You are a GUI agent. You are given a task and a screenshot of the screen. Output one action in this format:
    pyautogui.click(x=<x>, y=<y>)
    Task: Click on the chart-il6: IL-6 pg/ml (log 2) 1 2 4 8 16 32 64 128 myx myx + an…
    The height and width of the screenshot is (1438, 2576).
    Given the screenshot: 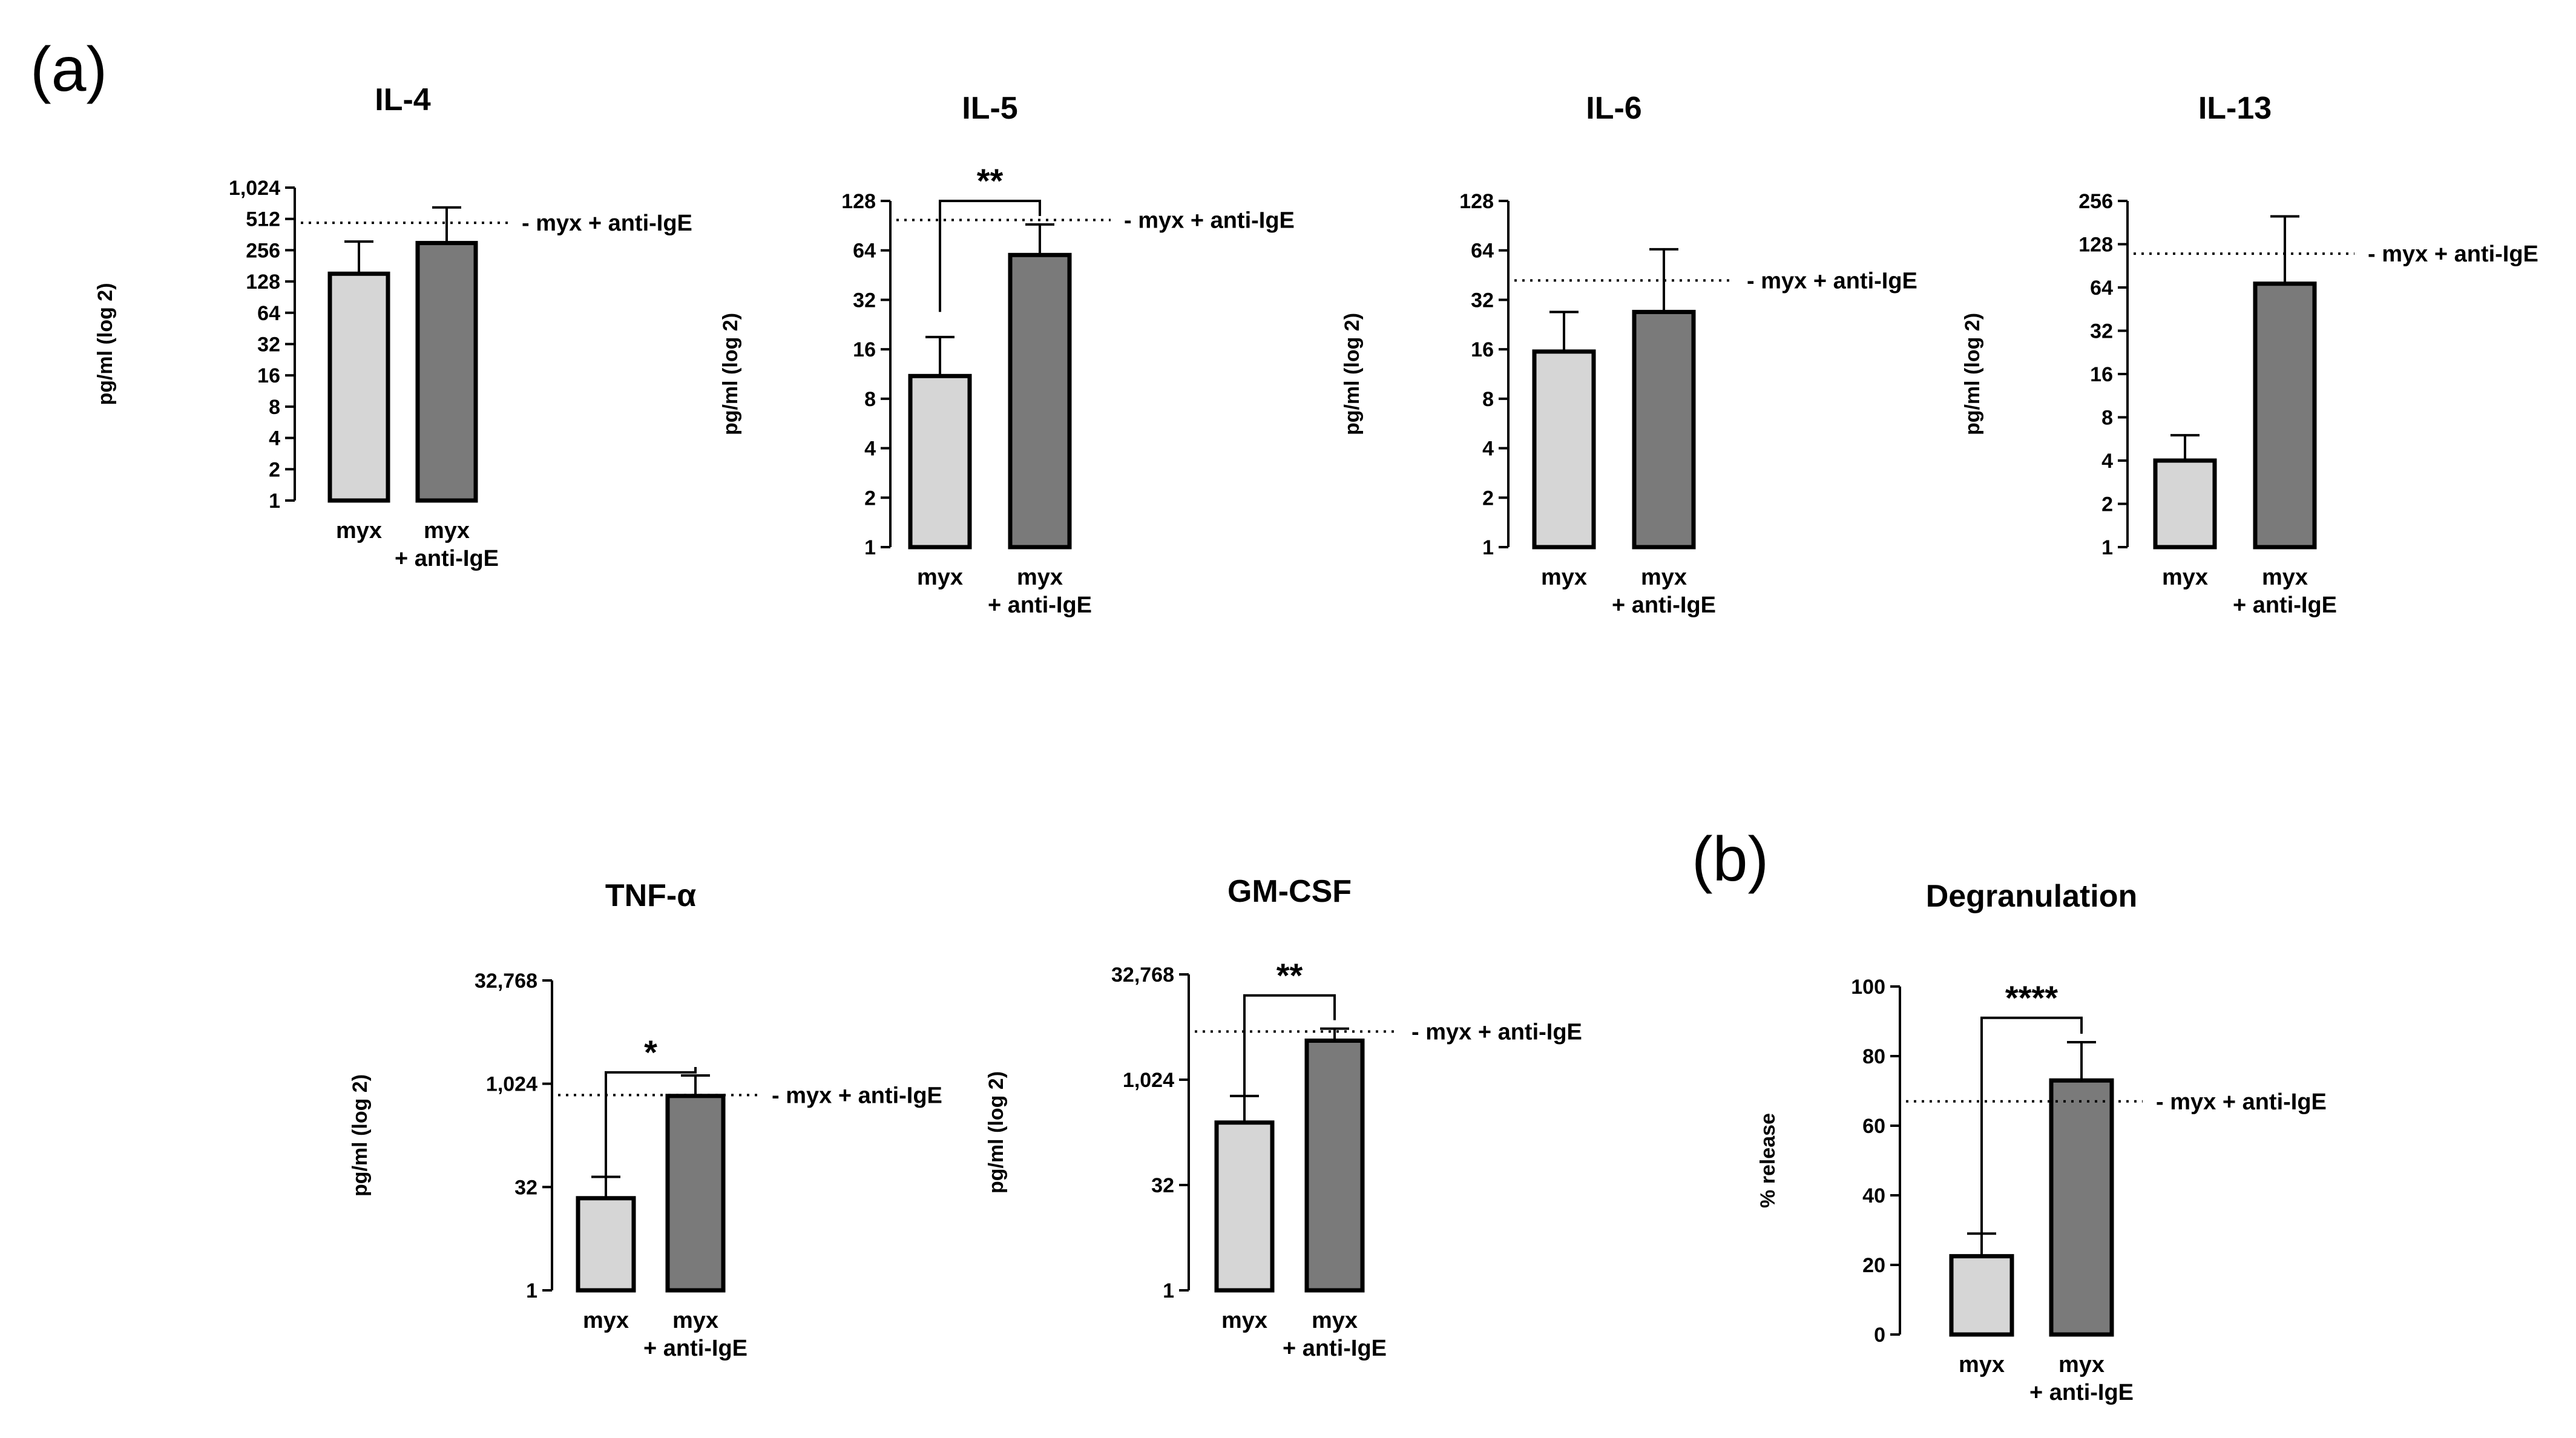 What is the action you would take?
    pyautogui.click(x=1629, y=355)
    